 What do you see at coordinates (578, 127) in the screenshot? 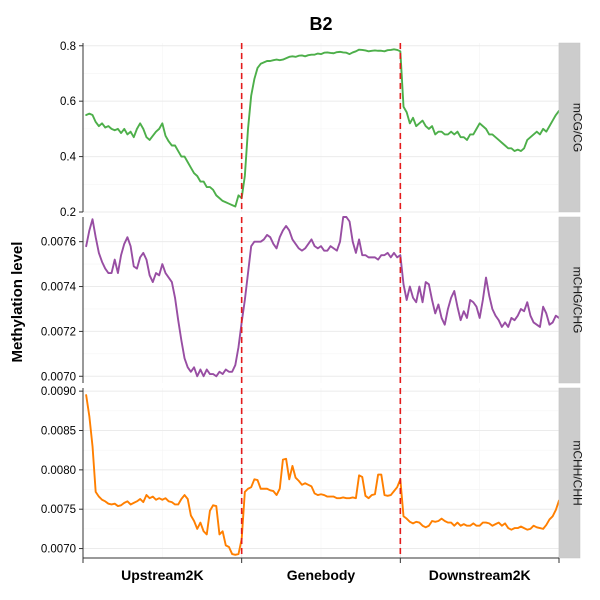
I see `facet-strip-label: mCG/CG` at bounding box center [578, 127].